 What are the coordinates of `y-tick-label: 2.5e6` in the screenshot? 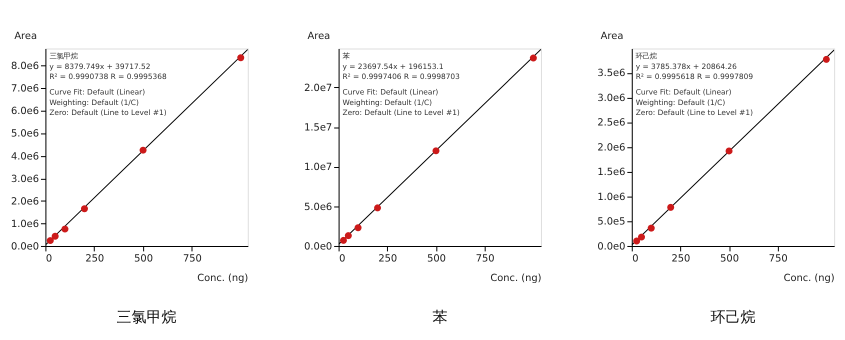 It's located at (611, 123).